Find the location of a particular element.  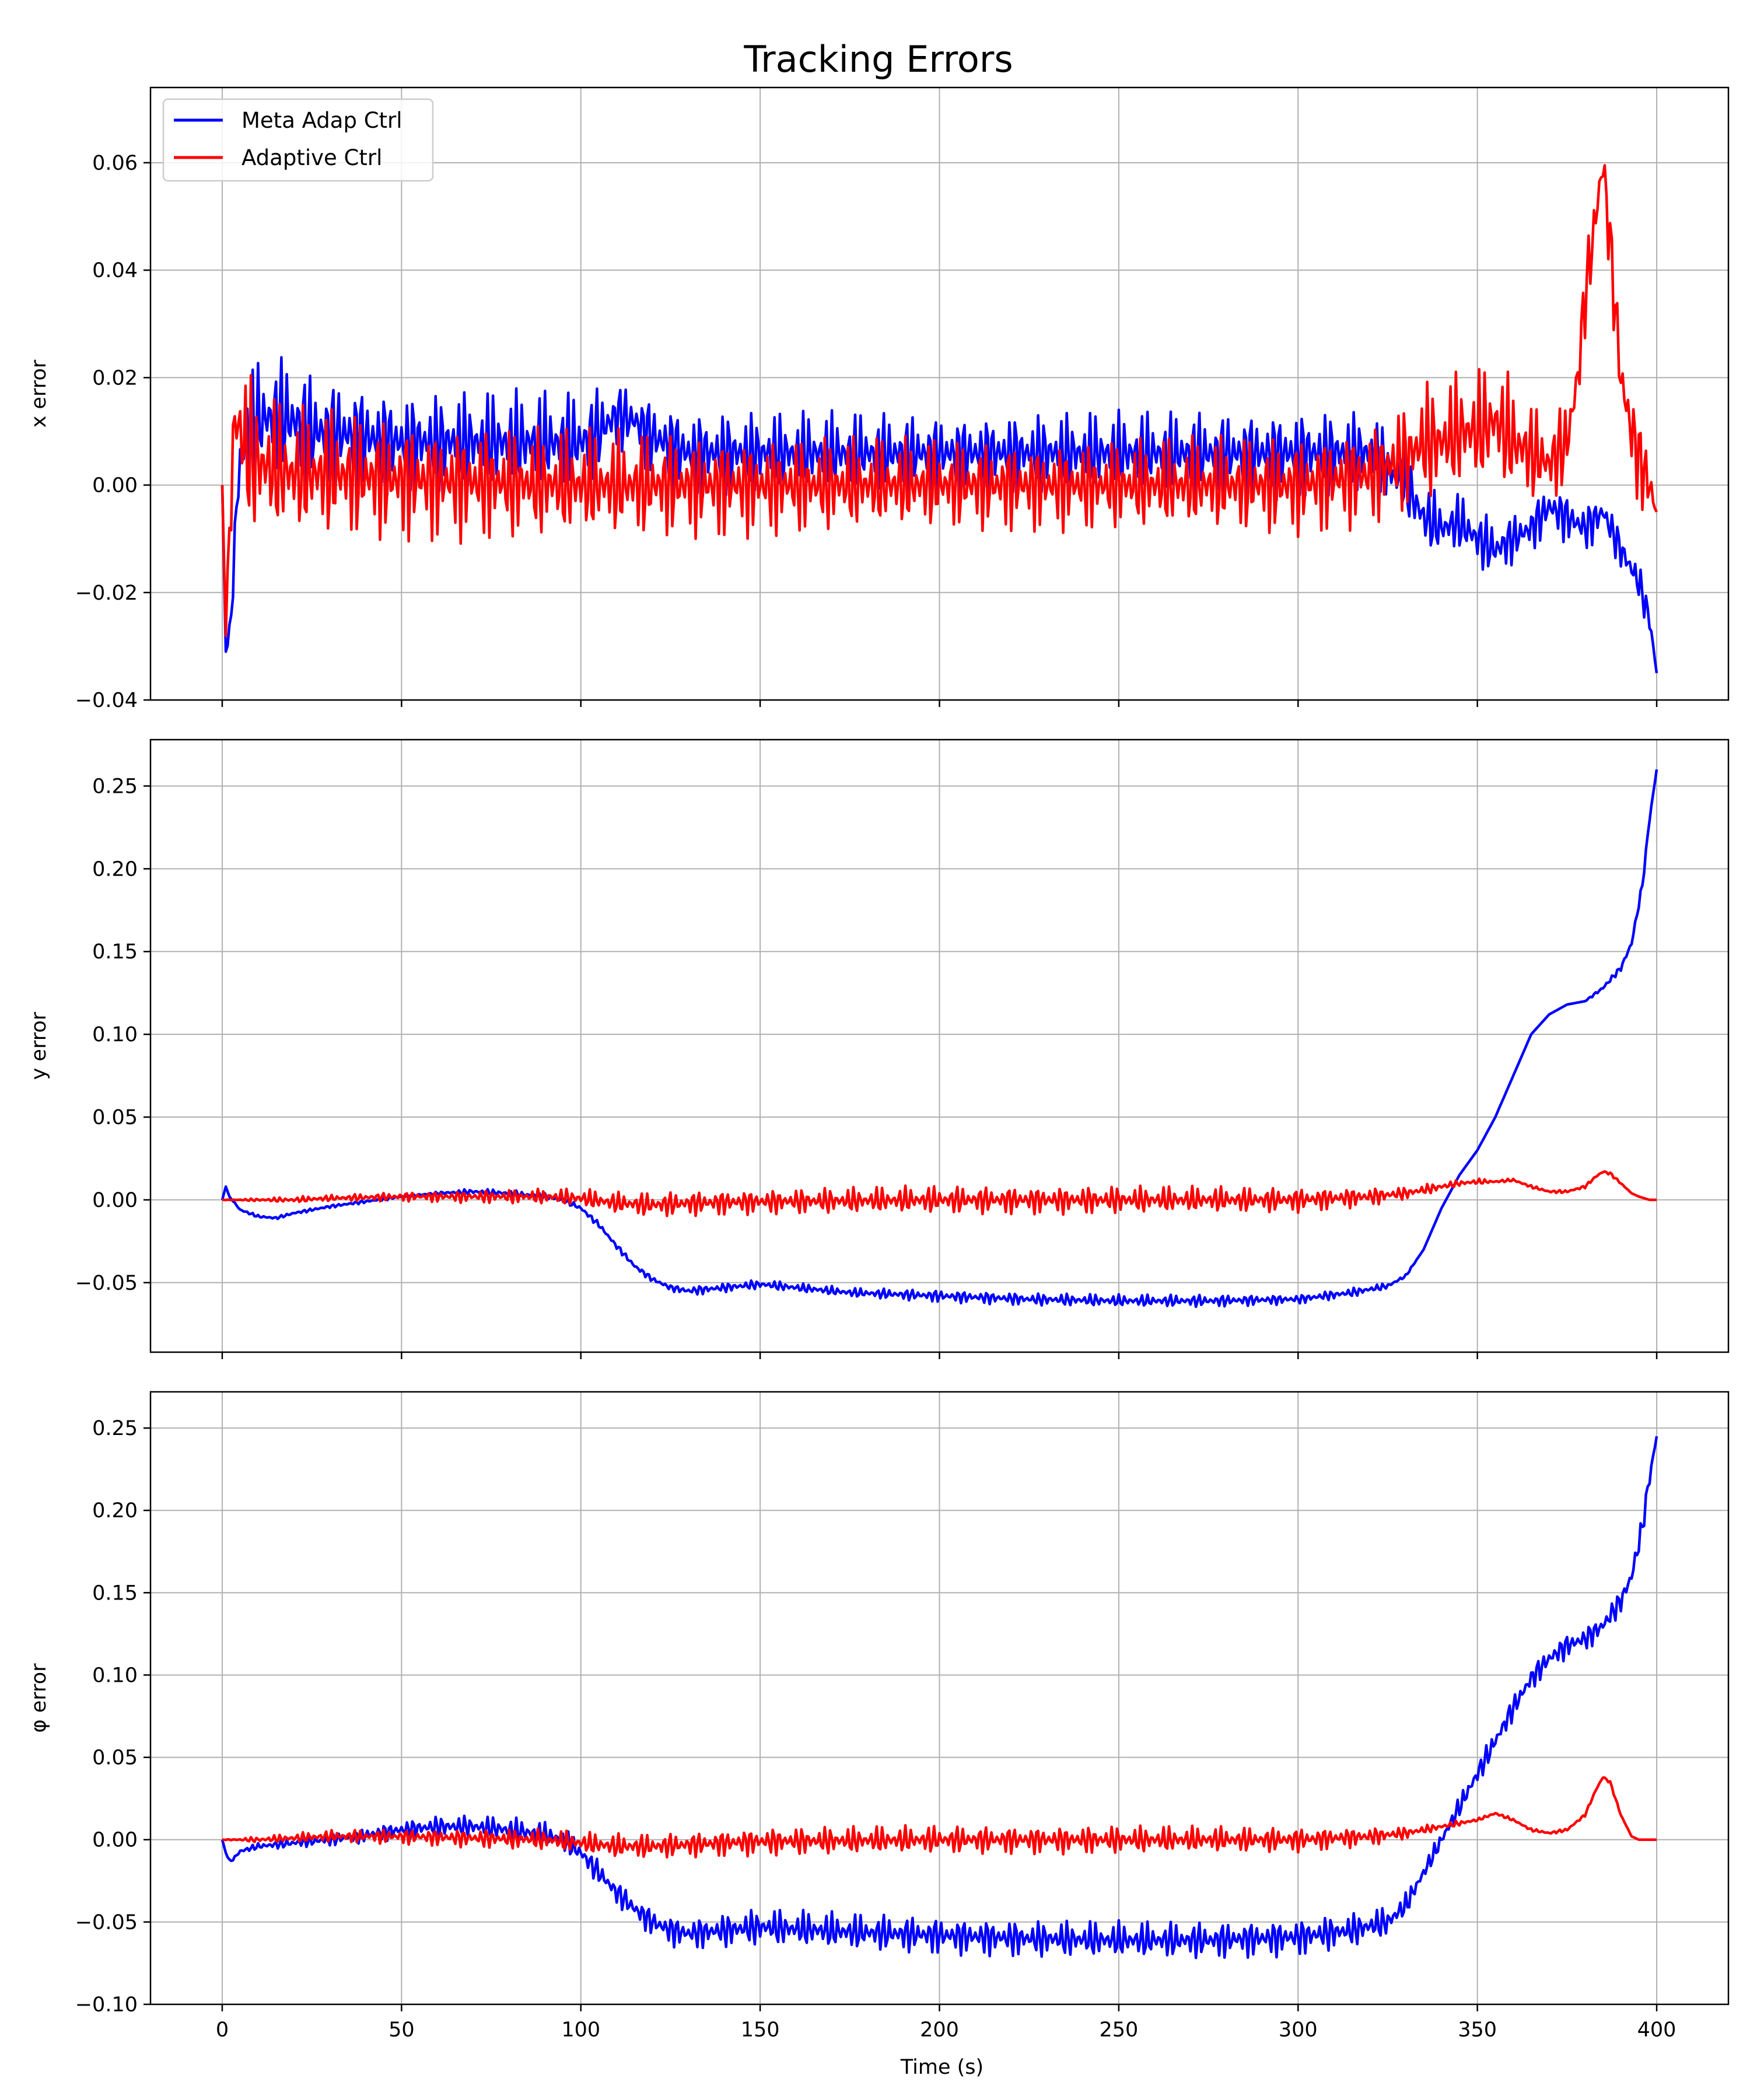

x-tick-label: 100 is located at coordinates (580, 2030).